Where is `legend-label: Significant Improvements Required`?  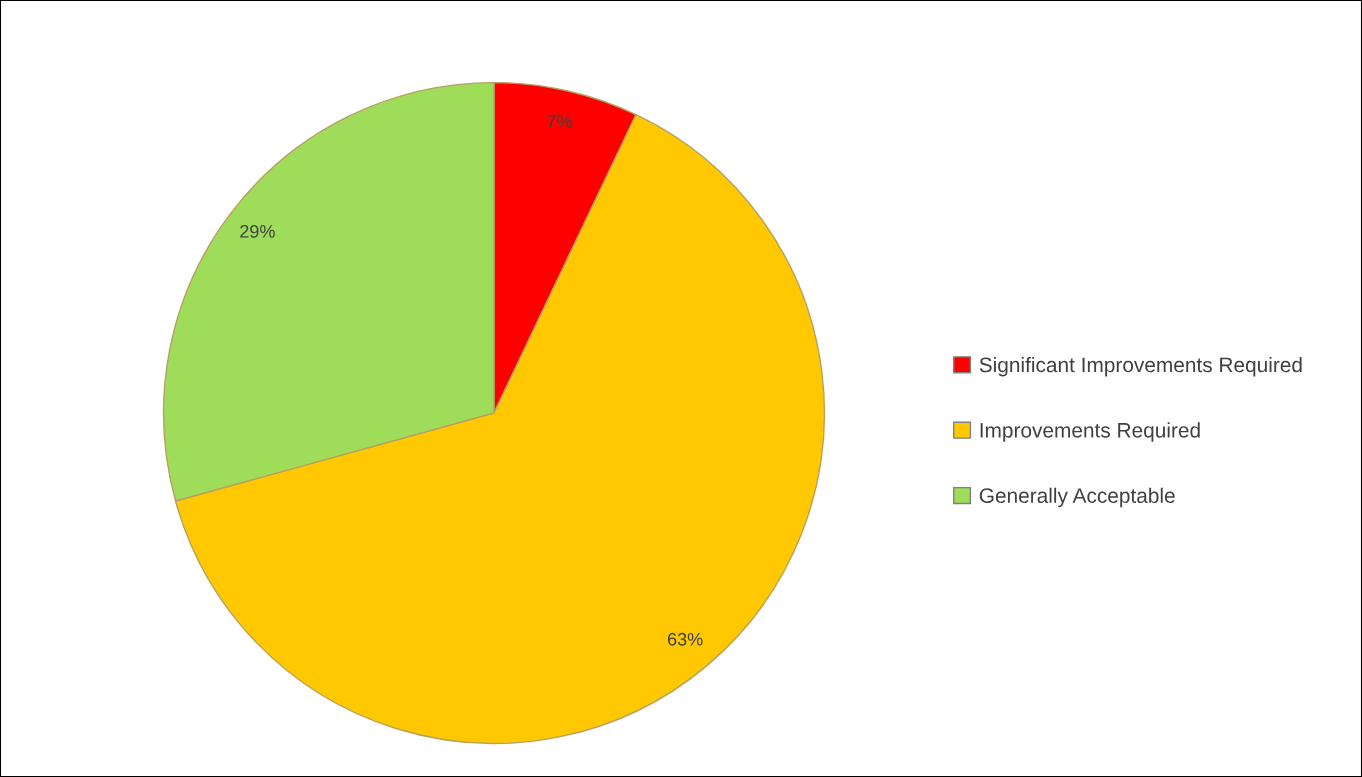 legend-label: Significant Improvements Required is located at coordinates (1140, 366).